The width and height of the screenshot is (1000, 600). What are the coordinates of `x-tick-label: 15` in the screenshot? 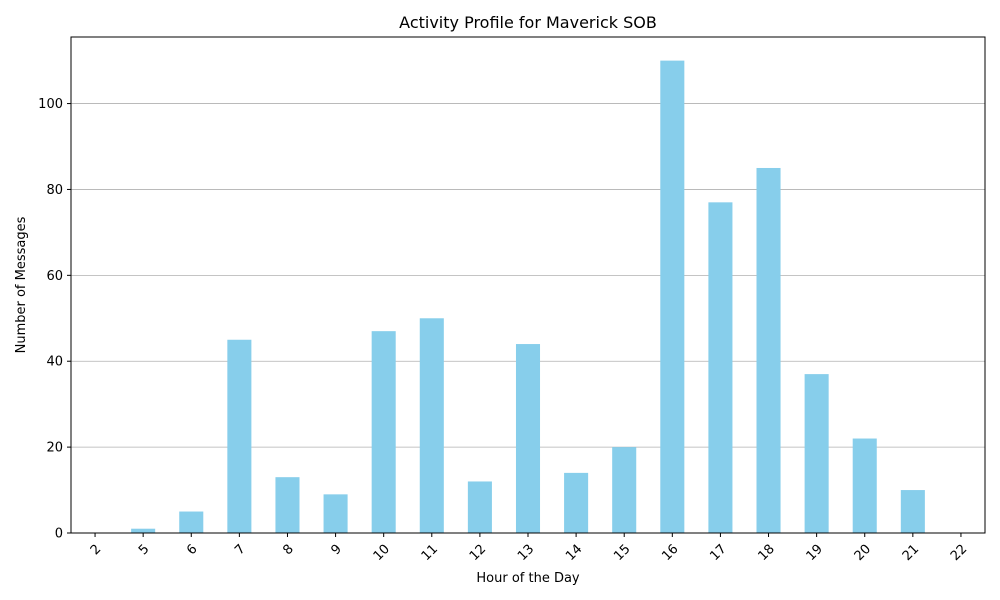 It's located at (622, 553).